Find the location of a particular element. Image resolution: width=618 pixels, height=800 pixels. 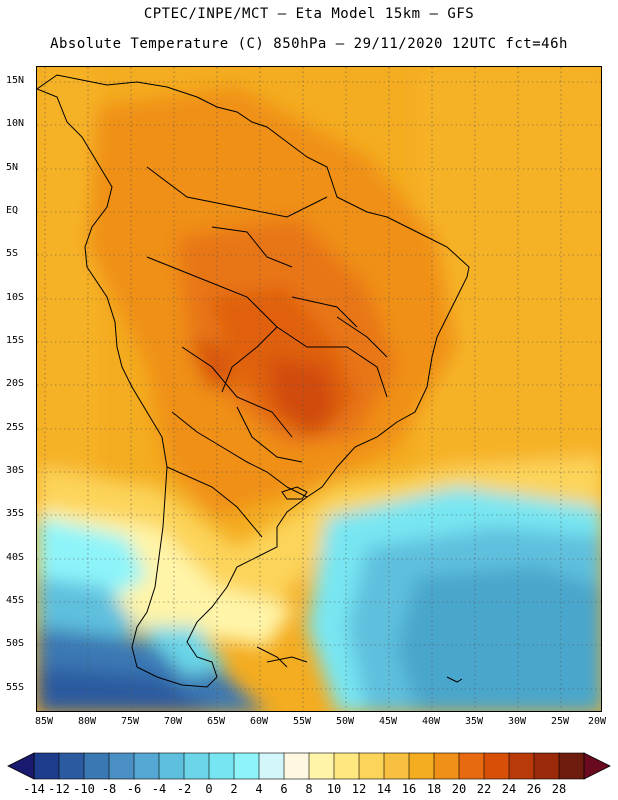

colorbar-label: 0 is located at coordinates (209, 789).